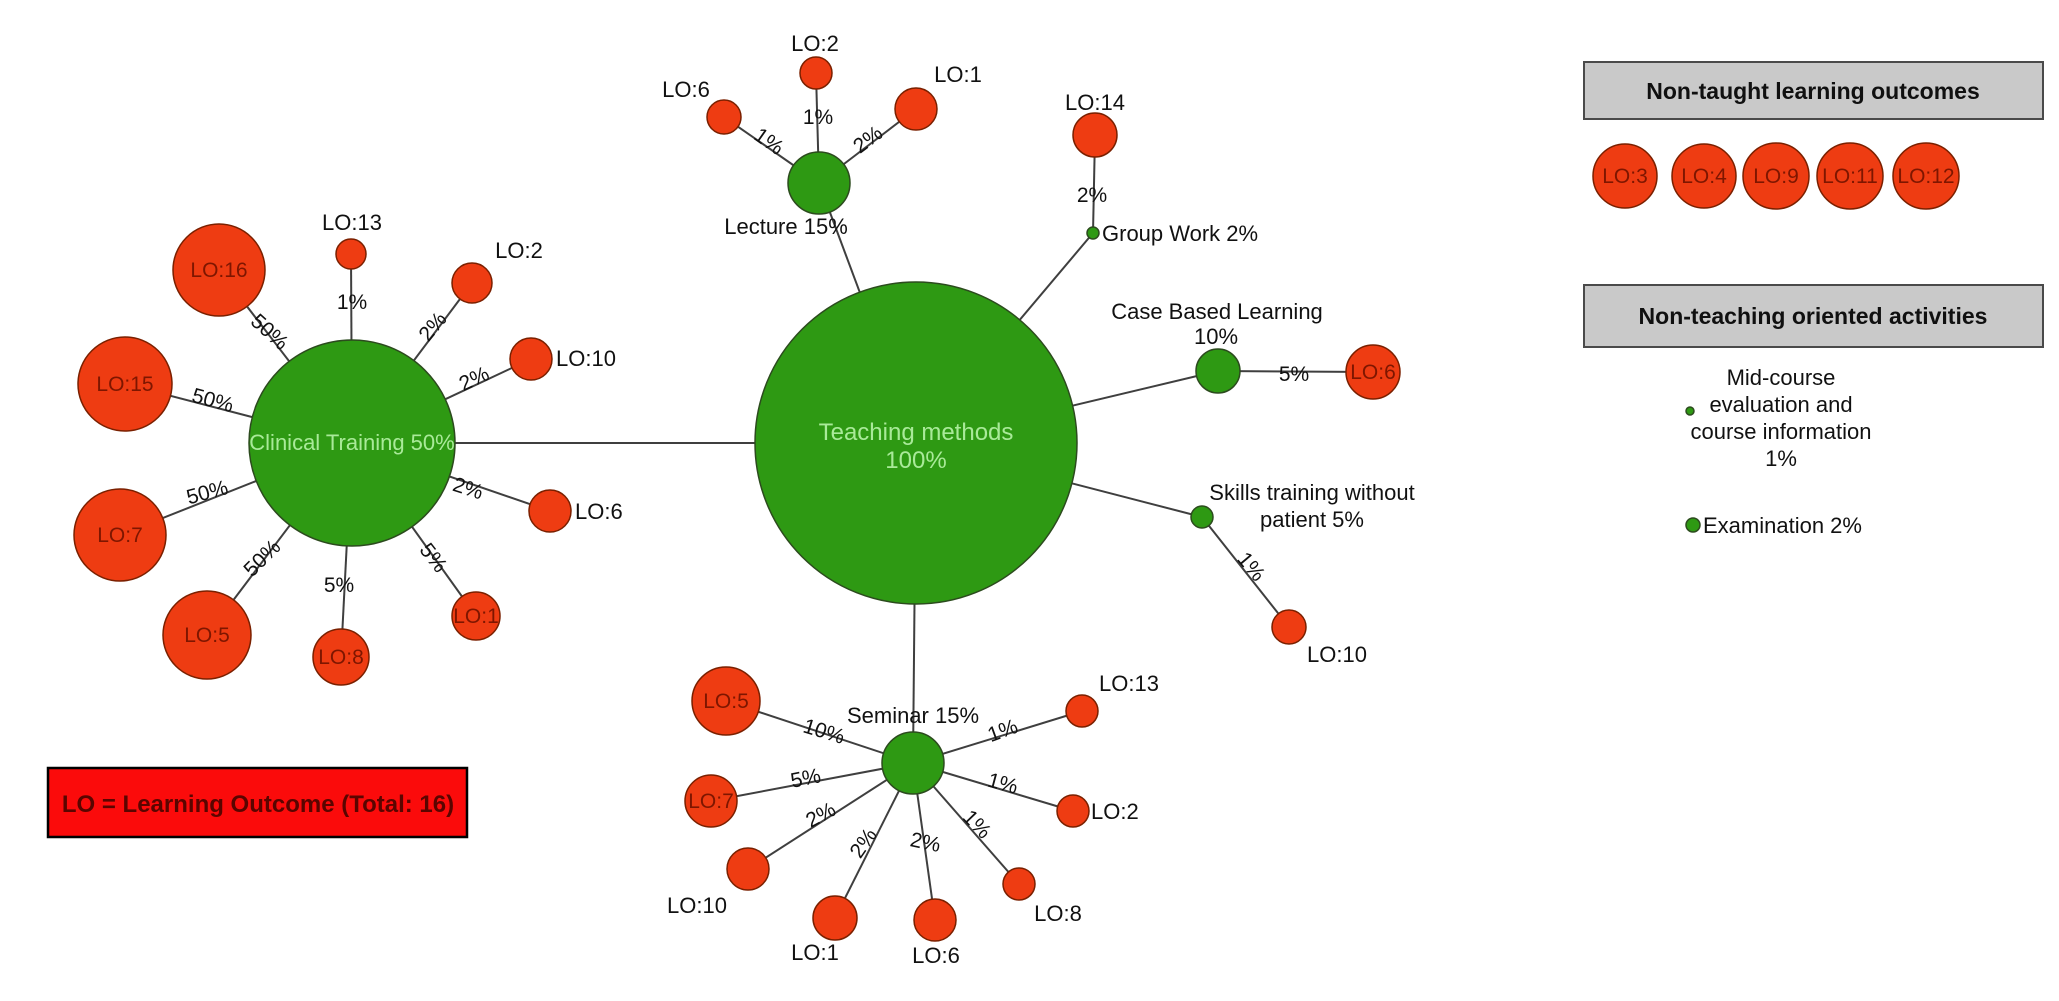 This screenshot has height=1001, width=2059. What do you see at coordinates (1073, 811) in the screenshot?
I see `node-seminar-lo2` at bounding box center [1073, 811].